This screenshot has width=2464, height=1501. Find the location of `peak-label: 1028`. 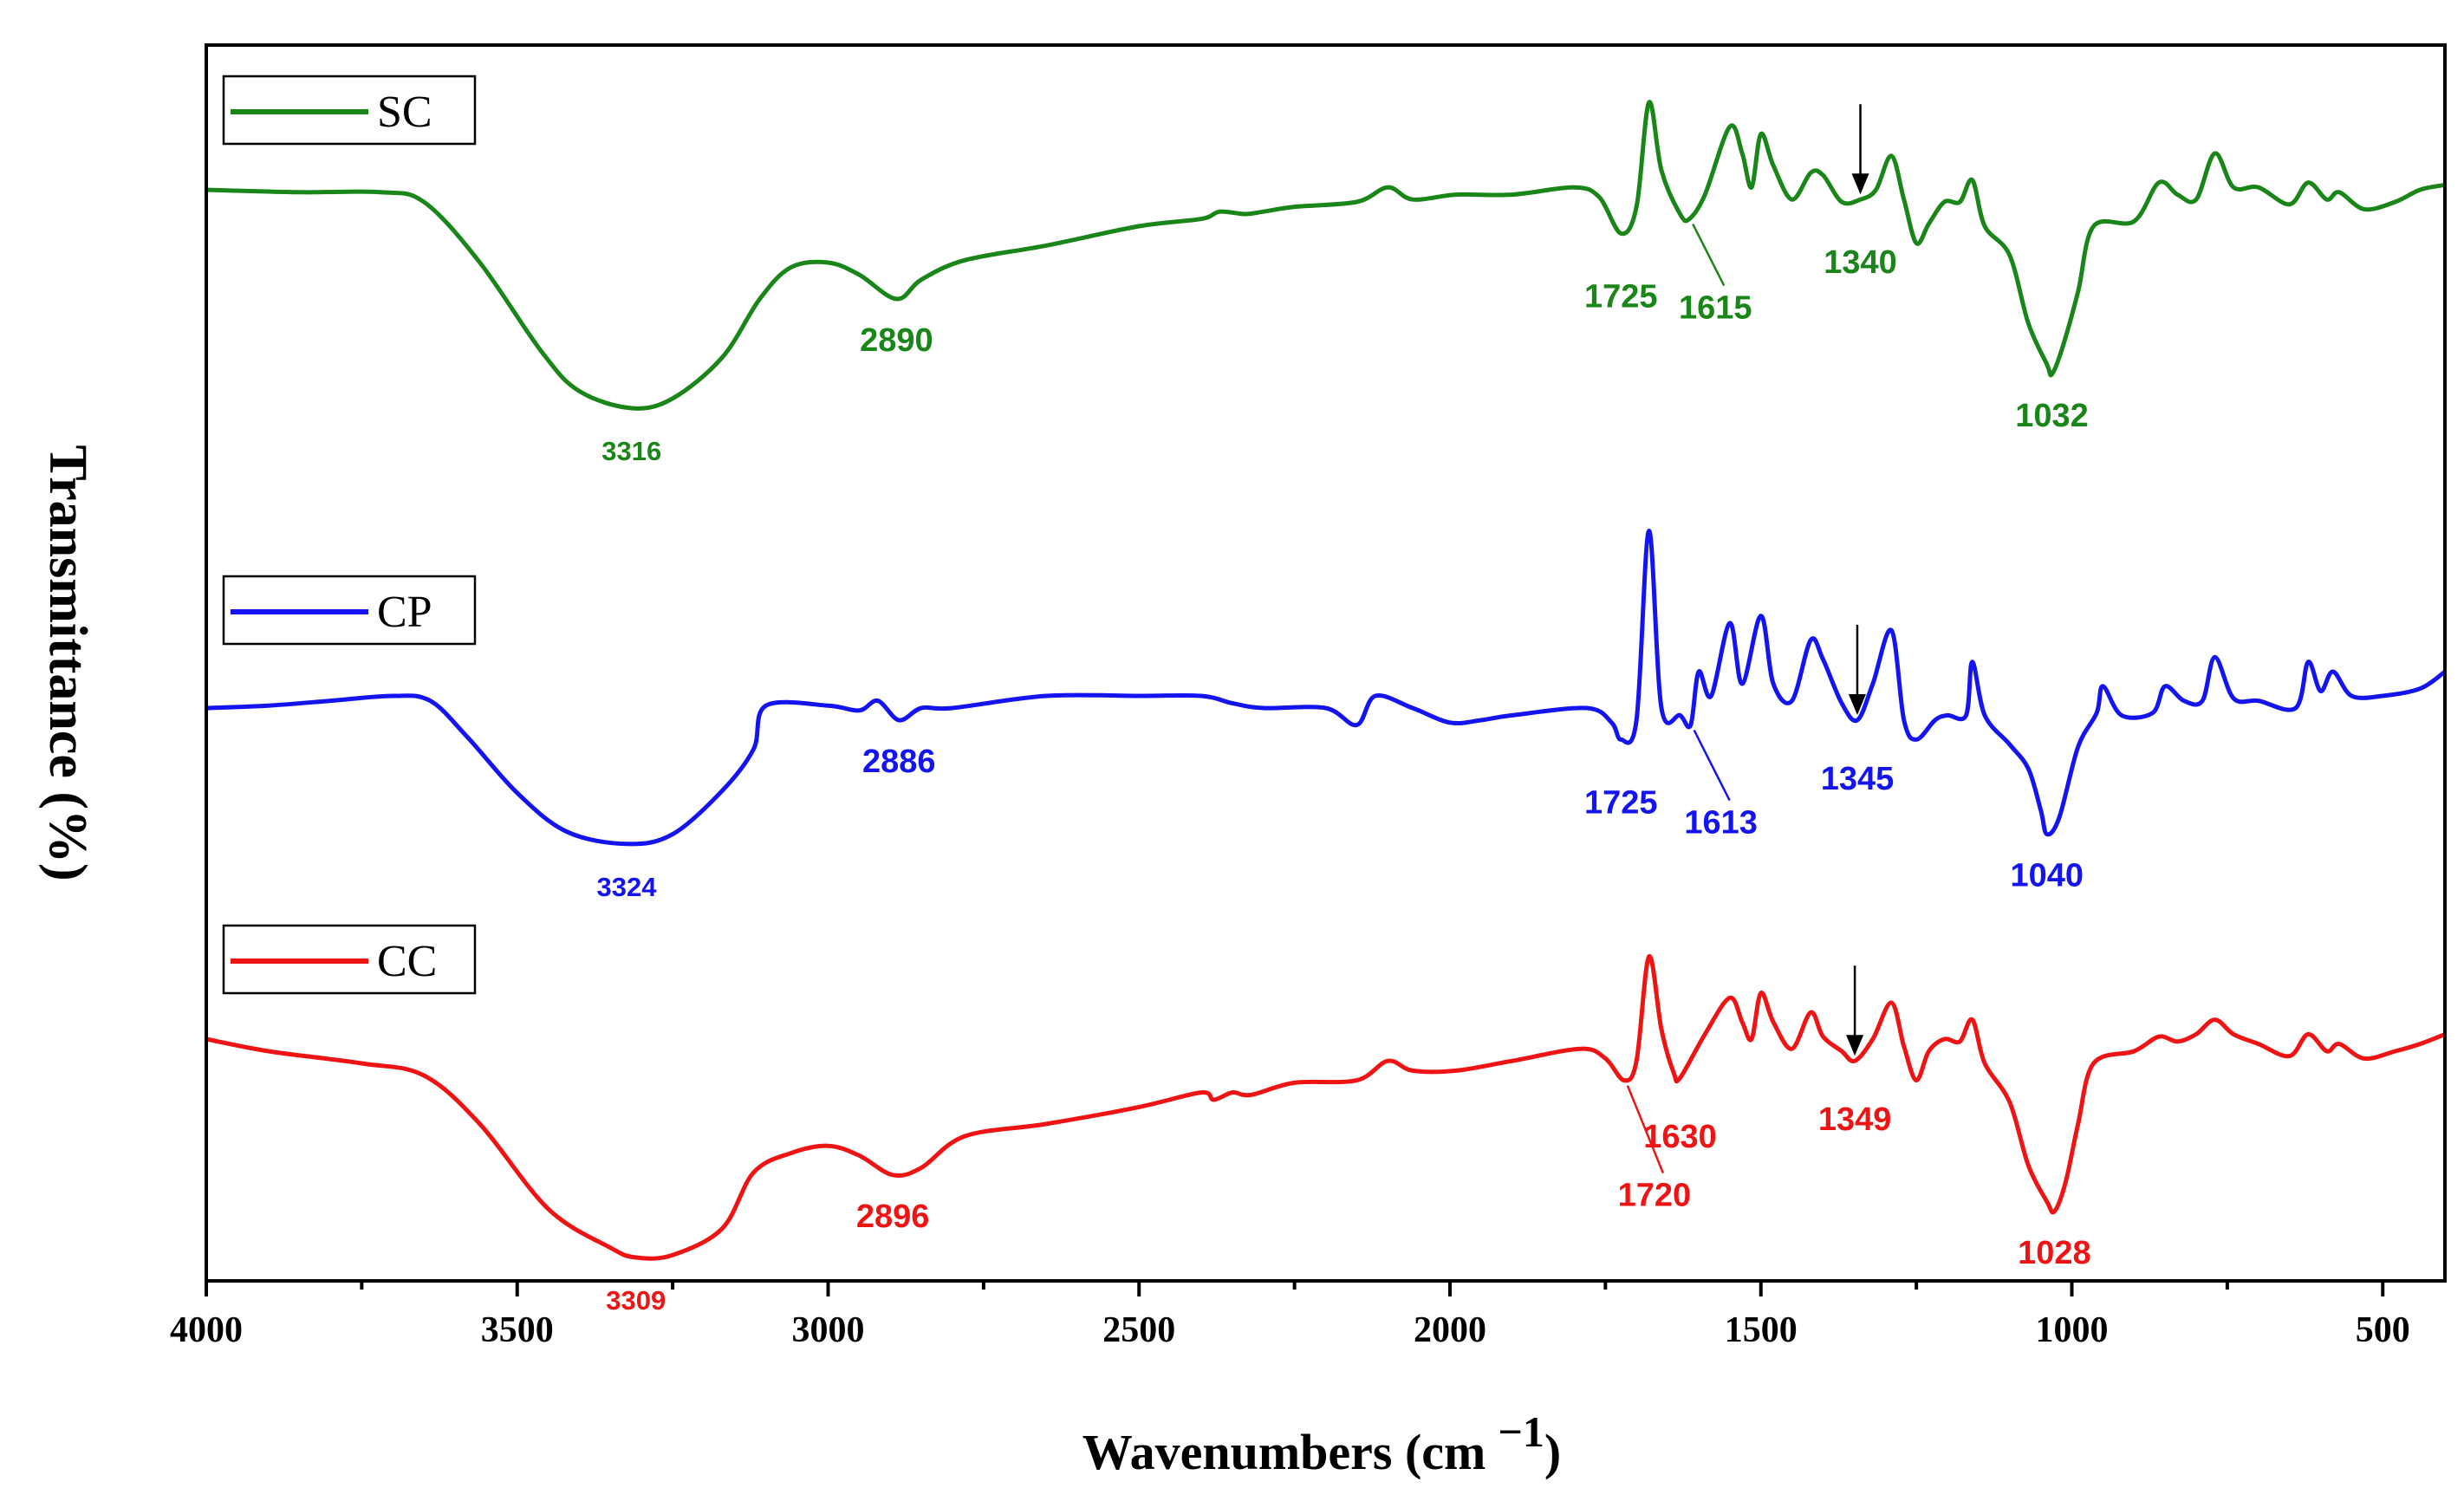

peak-label: 1028 is located at coordinates (2055, 1253).